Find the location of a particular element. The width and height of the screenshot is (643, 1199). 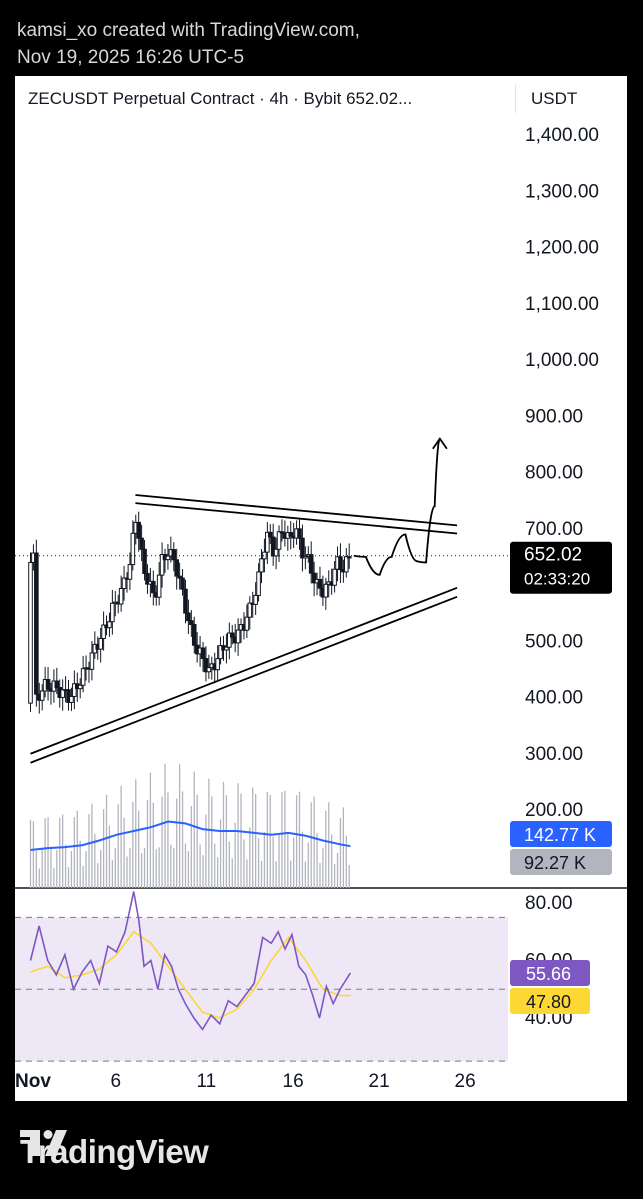

price-axis-tick: 1,300.00 is located at coordinates (562, 191).